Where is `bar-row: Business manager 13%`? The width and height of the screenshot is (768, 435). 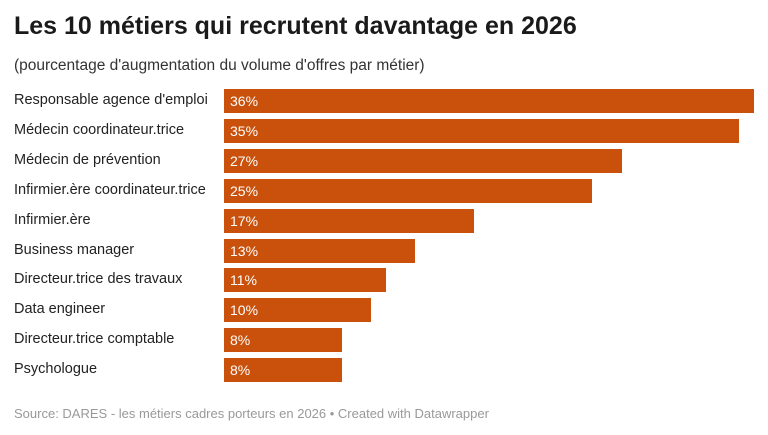
bar-row: Business manager 13% is located at coordinates (384, 250).